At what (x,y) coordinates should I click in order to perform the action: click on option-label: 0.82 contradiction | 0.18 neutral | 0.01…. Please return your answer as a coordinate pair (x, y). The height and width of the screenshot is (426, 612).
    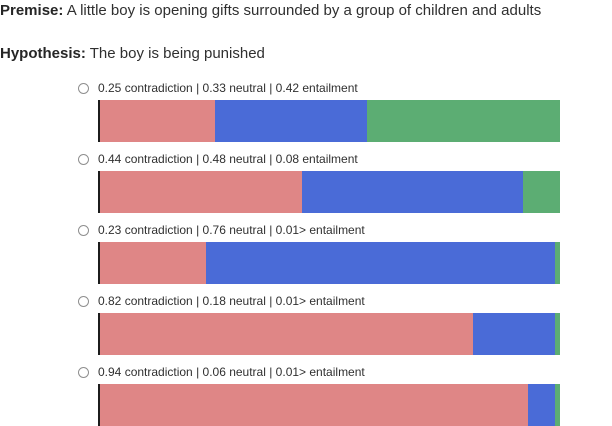
    Looking at the image, I should click on (231, 301).